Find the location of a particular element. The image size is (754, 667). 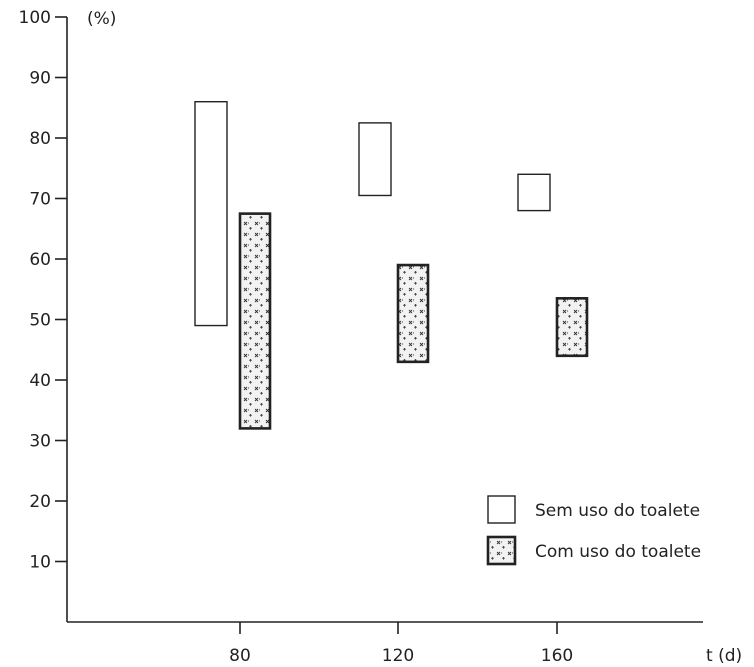

y-tick-label: 50 is located at coordinates (40, 321).